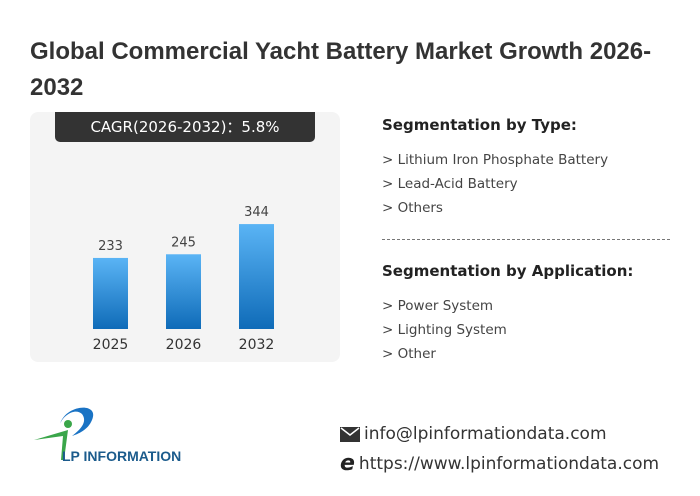  I want to click on application-heading: Segmentation by Application:, so click(508, 271).